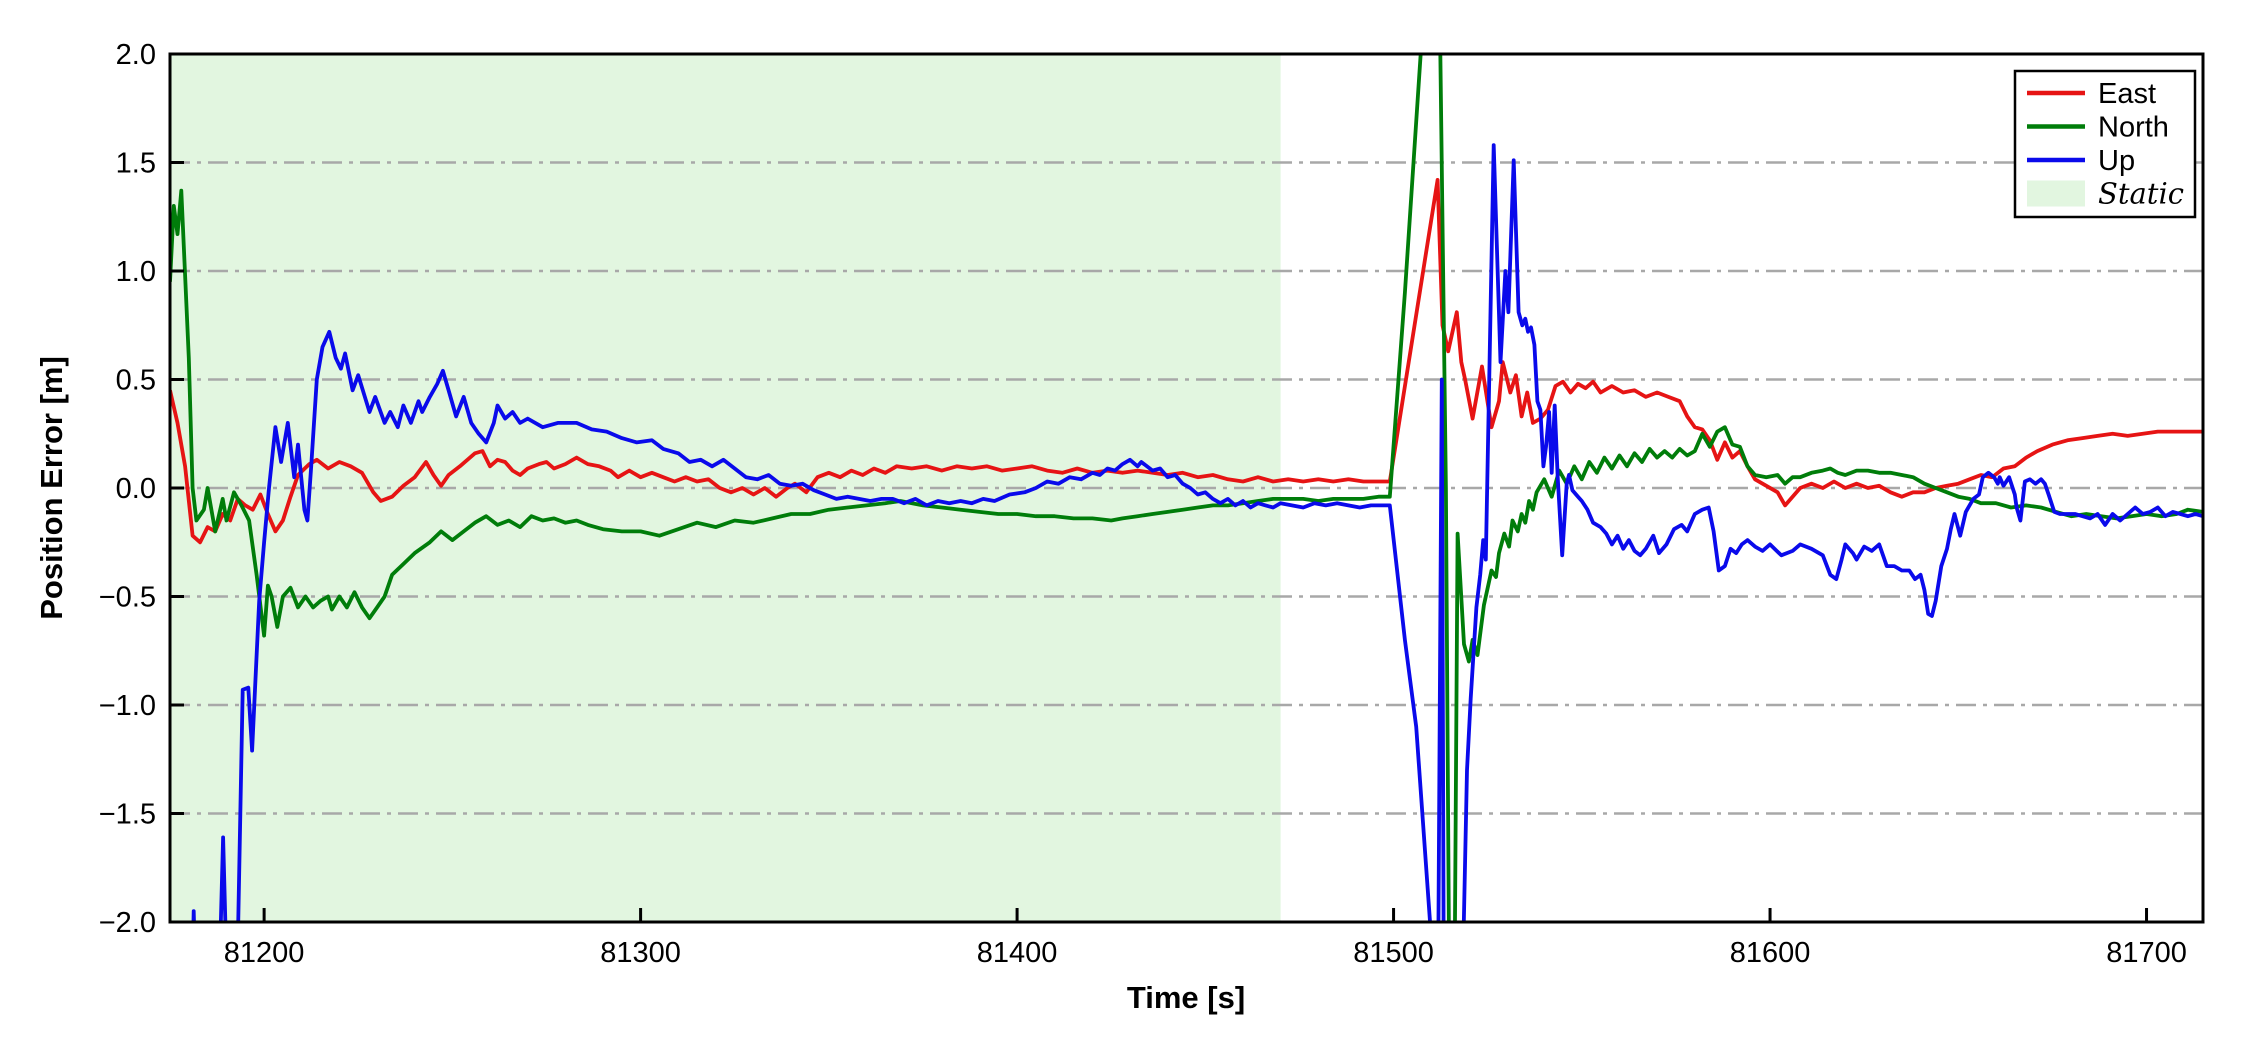  Describe the element at coordinates (136, 489) in the screenshot. I see `y-tick-label: 0.0` at that location.